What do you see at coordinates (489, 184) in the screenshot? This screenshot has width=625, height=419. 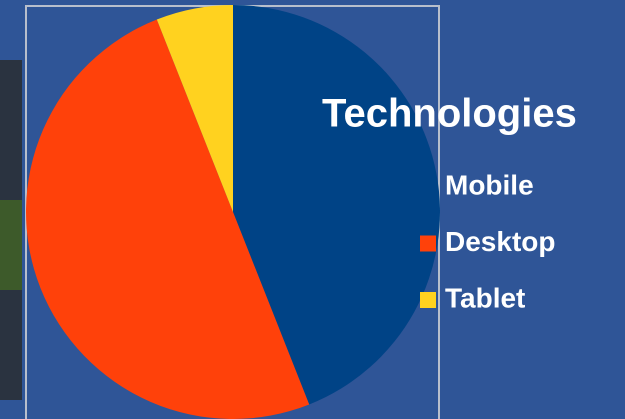 I see `legend-label: Mobile` at bounding box center [489, 184].